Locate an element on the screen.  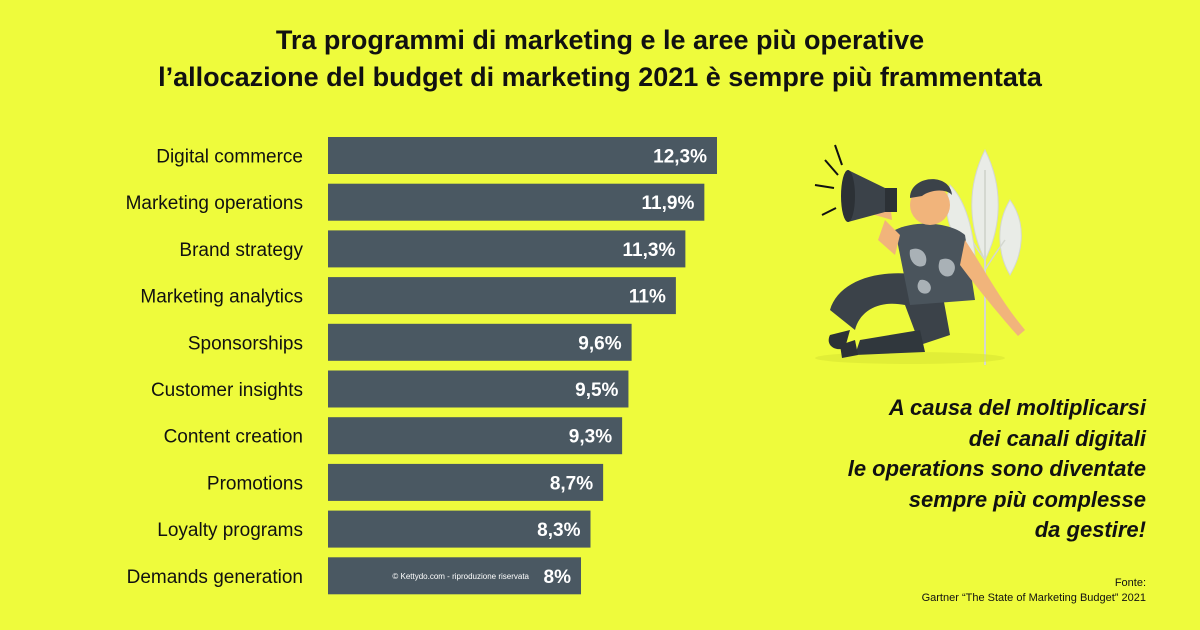
value-label: 8% is located at coordinates (558, 577).